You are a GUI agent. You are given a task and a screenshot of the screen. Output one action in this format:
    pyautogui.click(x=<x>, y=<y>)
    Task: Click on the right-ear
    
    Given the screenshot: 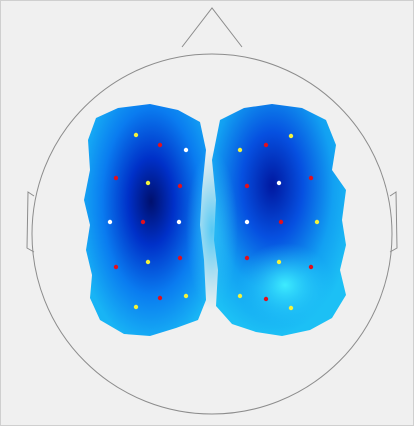 What is the action you would take?
    pyautogui.click(x=393, y=222)
    